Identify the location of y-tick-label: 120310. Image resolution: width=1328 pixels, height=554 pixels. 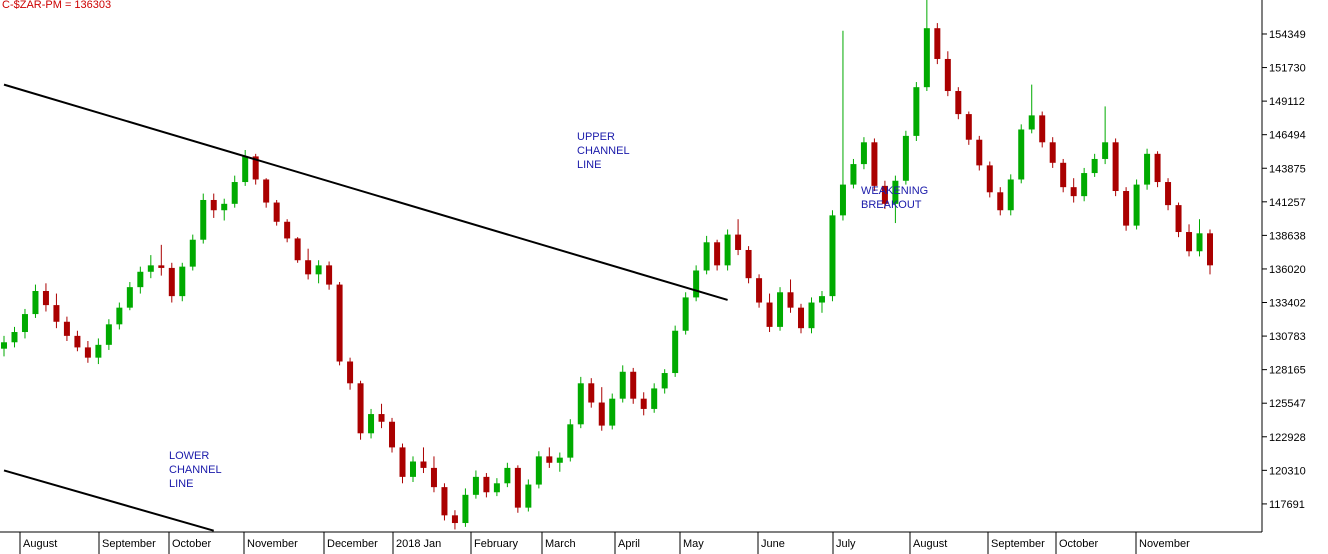
(1287, 471).